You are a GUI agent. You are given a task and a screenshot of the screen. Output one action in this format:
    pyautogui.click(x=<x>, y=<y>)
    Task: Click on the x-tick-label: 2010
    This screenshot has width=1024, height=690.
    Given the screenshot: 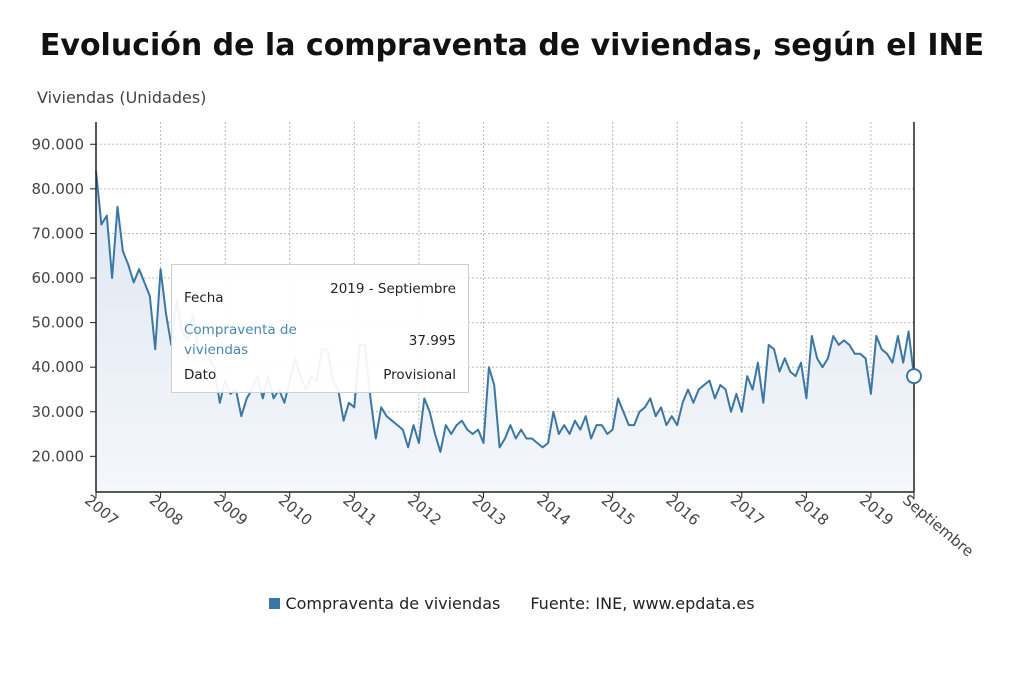 What is the action you would take?
    pyautogui.click(x=295, y=510)
    